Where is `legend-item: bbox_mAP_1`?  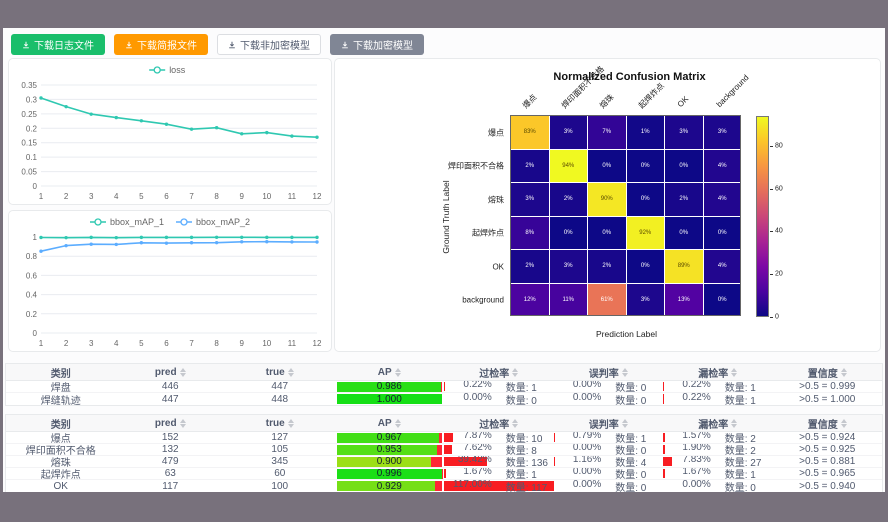 legend-item: bbox_mAP_1 is located at coordinates (127, 222).